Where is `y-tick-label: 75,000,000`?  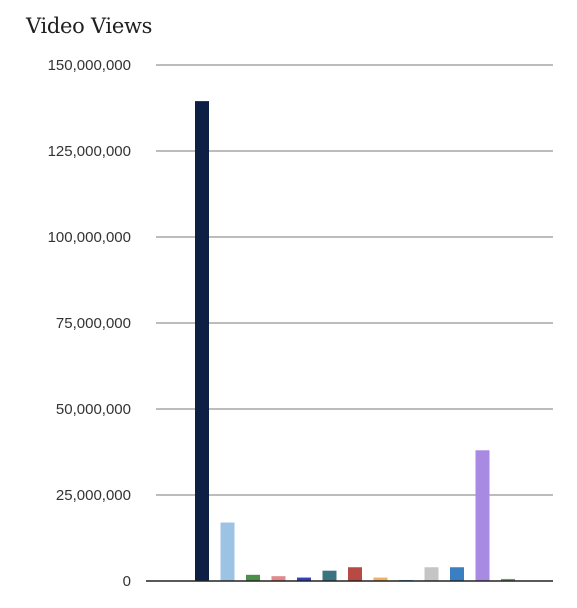
y-tick-label: 75,000,000 is located at coordinates (93, 323).